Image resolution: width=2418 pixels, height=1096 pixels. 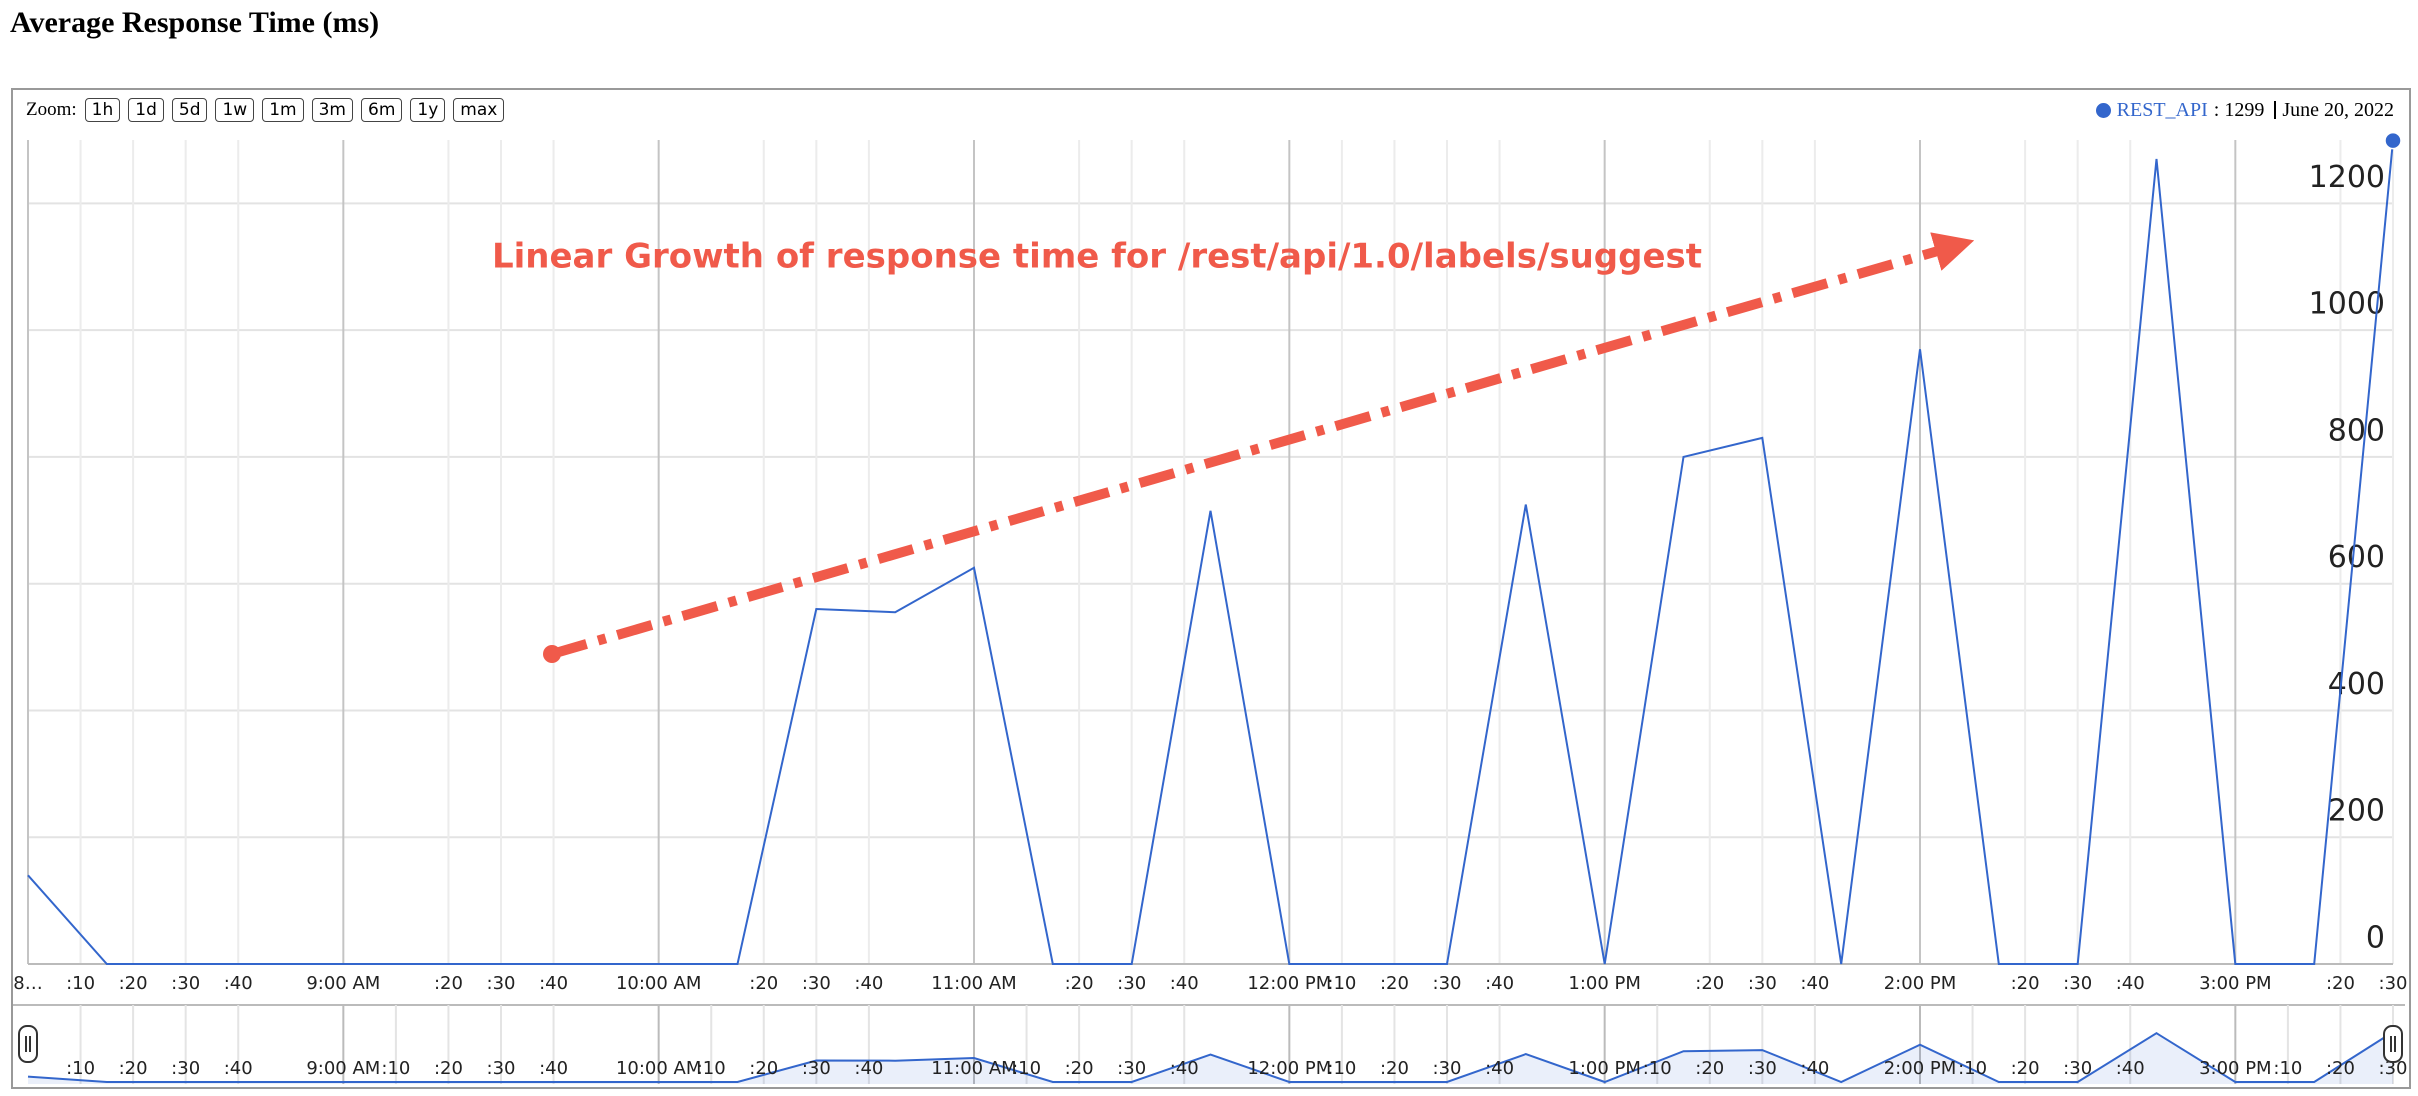 I want to click on zoom-button: 1y, so click(x=428, y=110).